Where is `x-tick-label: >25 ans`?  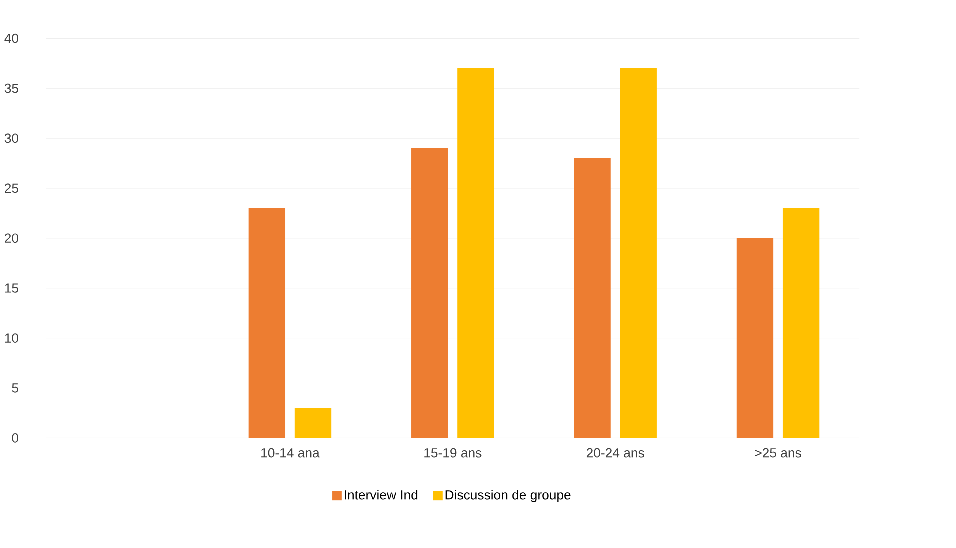 x-tick-label: >25 ans is located at coordinates (778, 453).